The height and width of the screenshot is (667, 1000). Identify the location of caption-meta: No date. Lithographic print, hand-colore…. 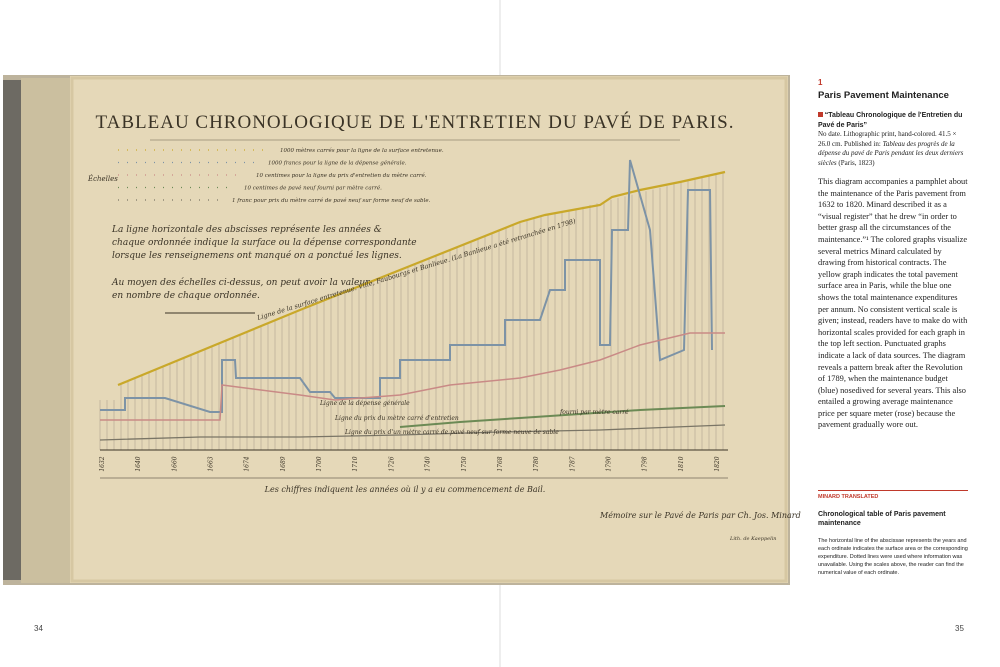
(887, 139).